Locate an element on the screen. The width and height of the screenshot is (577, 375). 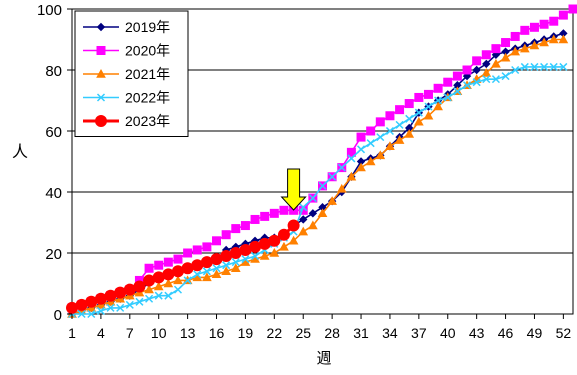
x-tick-label: 52 is located at coordinates (564, 333).